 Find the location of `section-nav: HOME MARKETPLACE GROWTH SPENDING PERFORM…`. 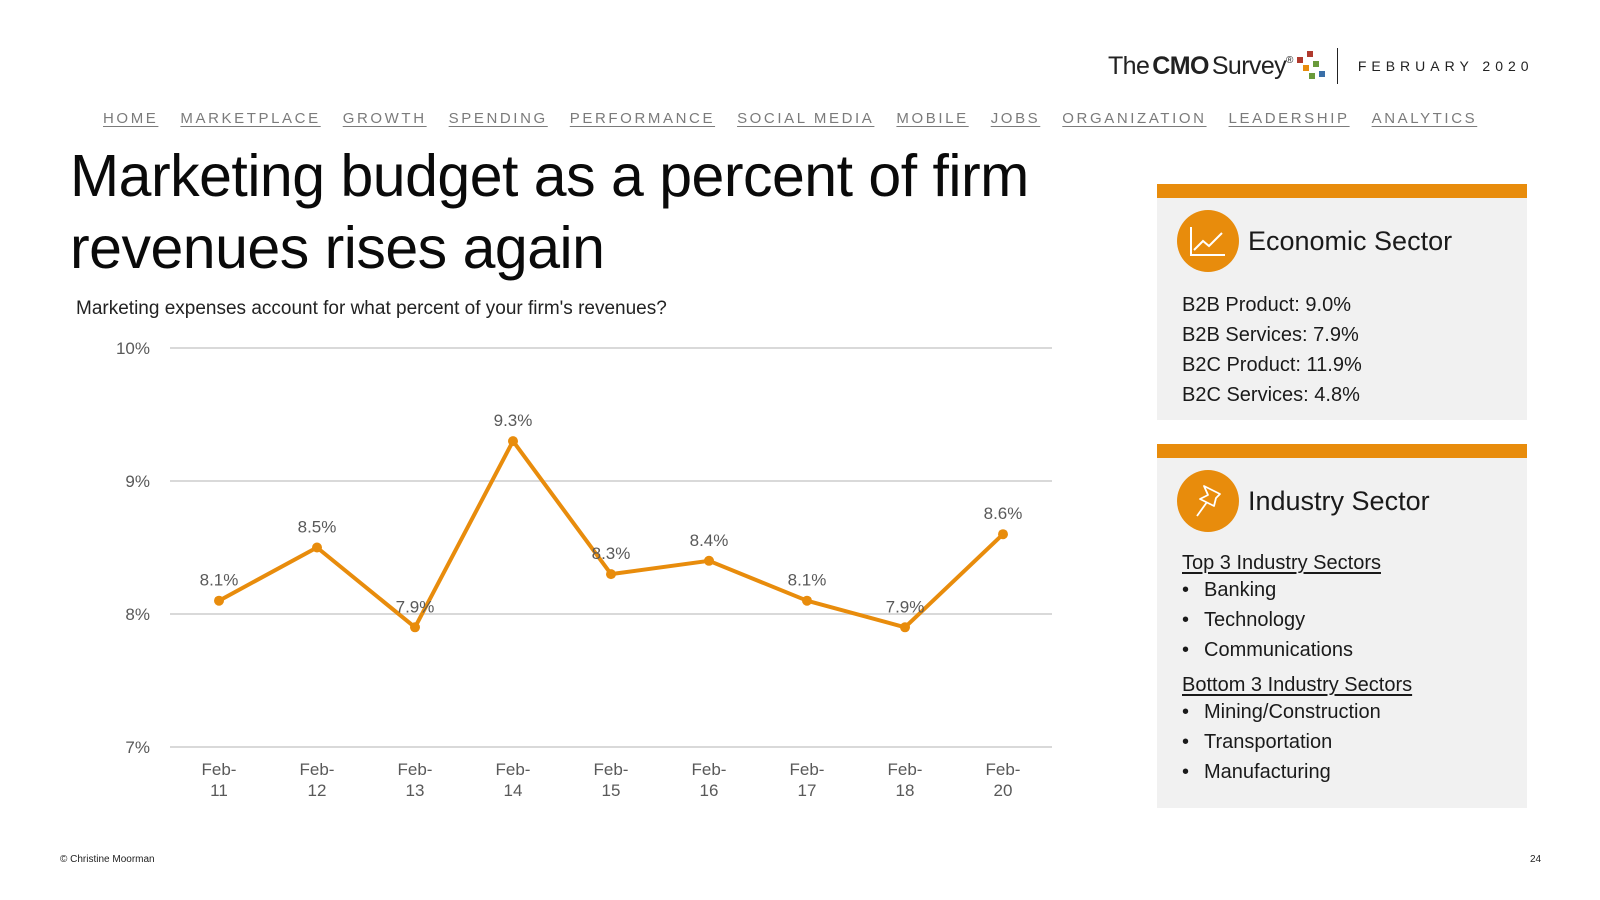

section-nav: HOME MARKETPLACE GROWTH SPENDING PERFORM… is located at coordinates (801, 118).